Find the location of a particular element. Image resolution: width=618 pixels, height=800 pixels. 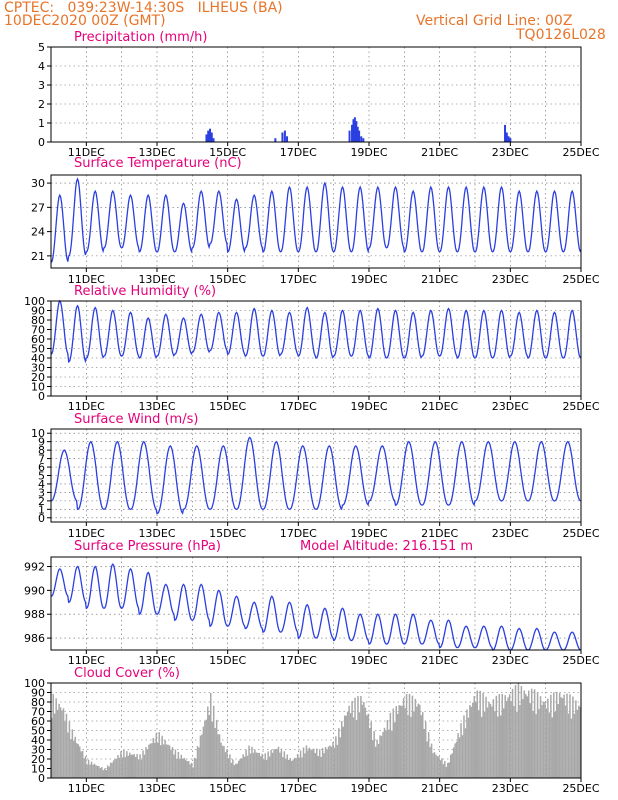

y-tick-label: 3 is located at coordinates (41, 492).